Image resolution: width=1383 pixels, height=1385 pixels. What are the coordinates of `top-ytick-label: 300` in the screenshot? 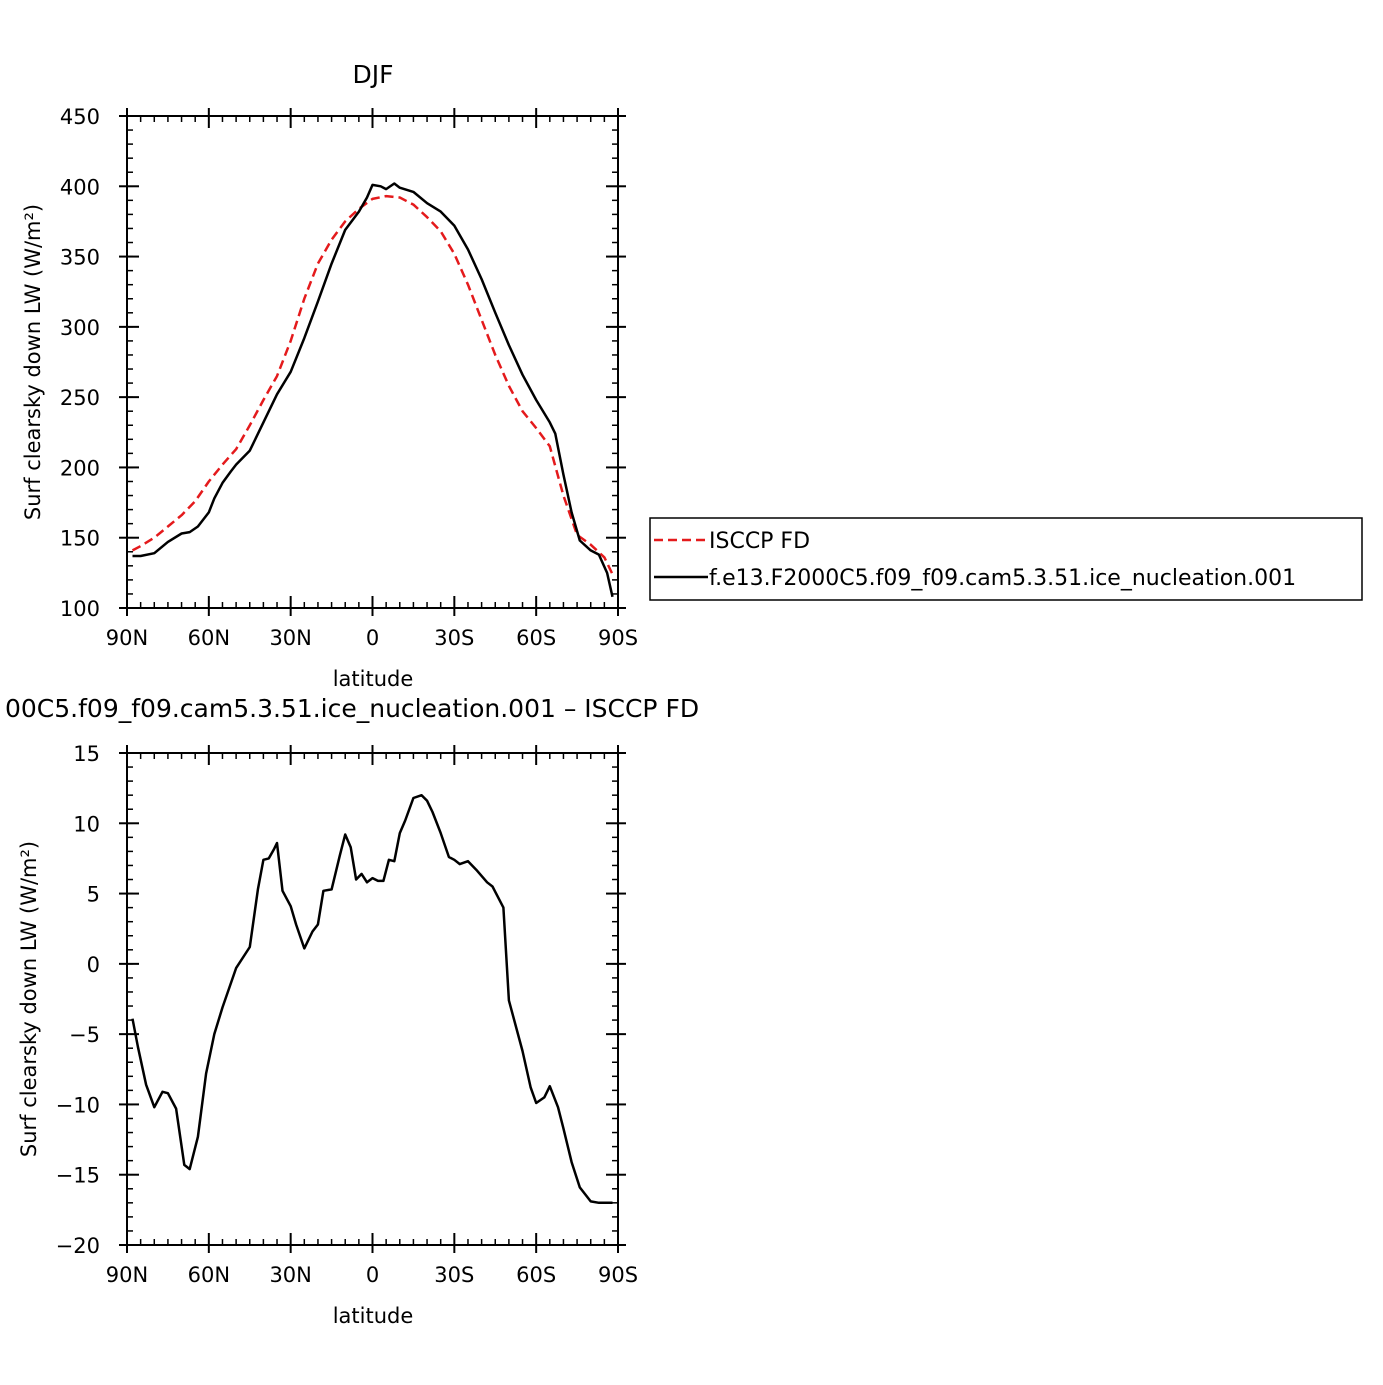 It's located at (80, 328).